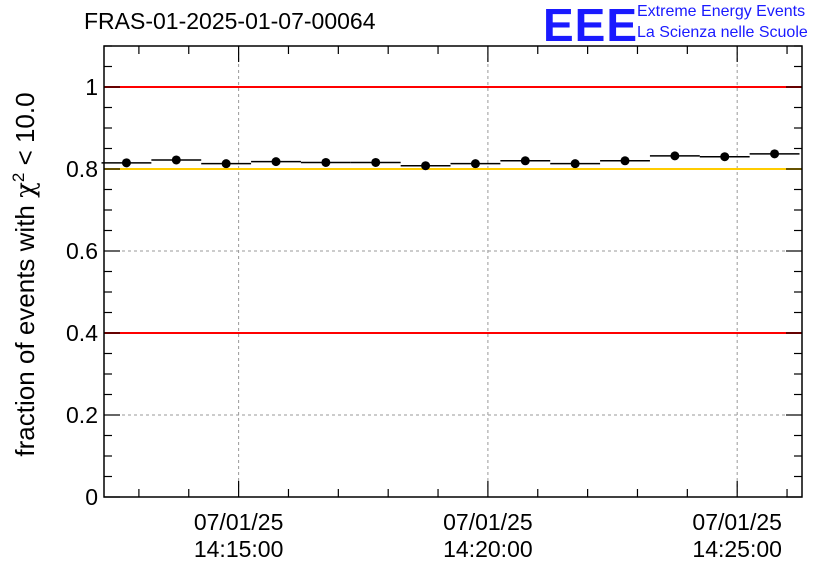  What do you see at coordinates (591, 25) in the screenshot?
I see `eee-logo: EEE` at bounding box center [591, 25].